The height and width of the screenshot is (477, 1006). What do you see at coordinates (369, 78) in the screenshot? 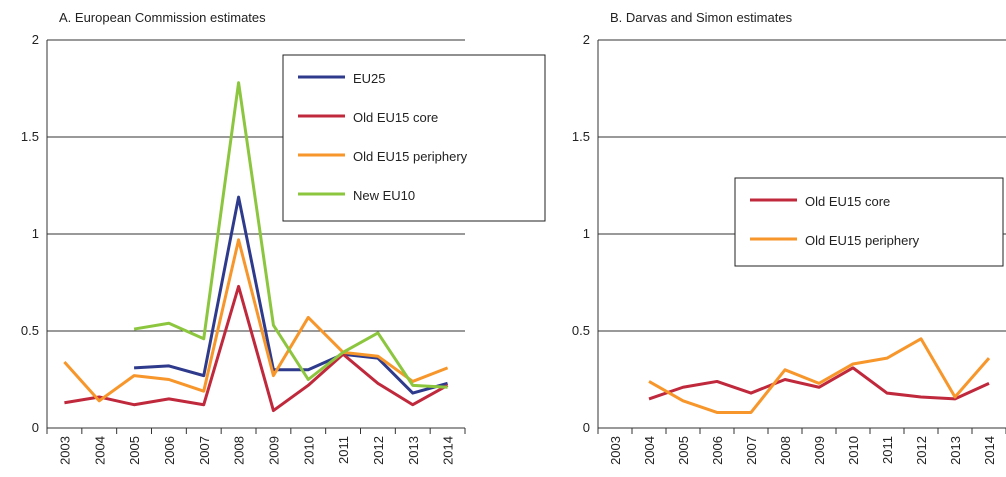
I see `legend-label: EU25` at bounding box center [369, 78].